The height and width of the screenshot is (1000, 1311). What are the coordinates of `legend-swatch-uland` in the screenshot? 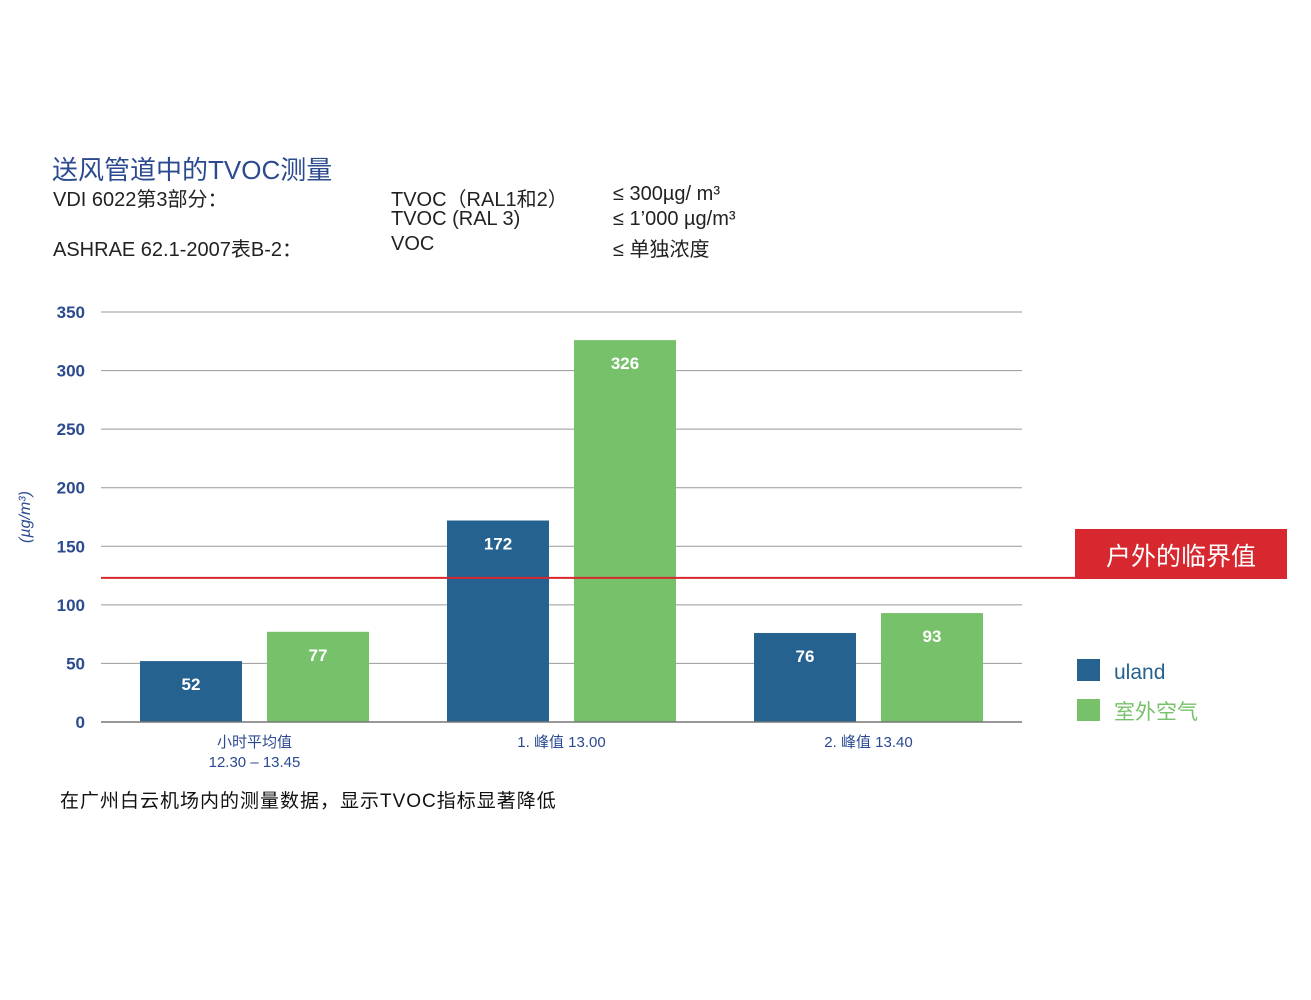 It's located at (1088, 670).